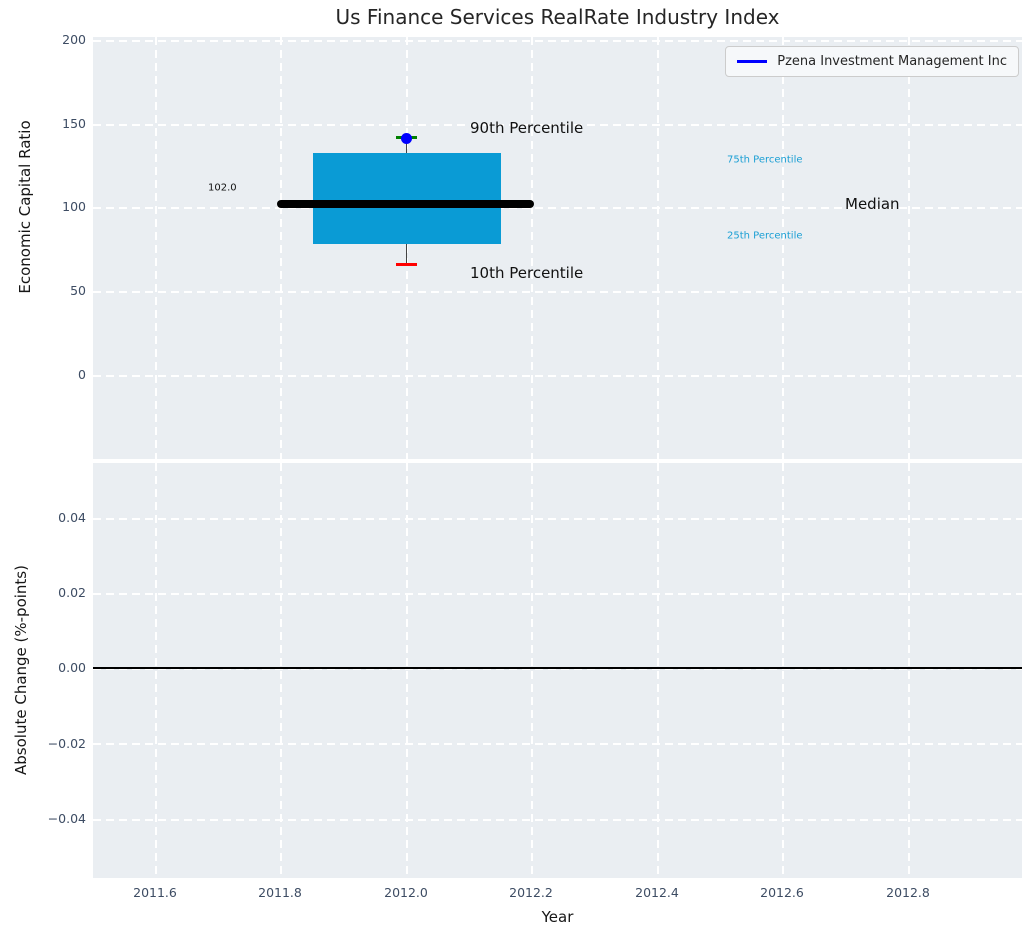 The width and height of the screenshot is (1034, 942). I want to click on annotation-10th-percentile: 10th Percentile, so click(527, 273).